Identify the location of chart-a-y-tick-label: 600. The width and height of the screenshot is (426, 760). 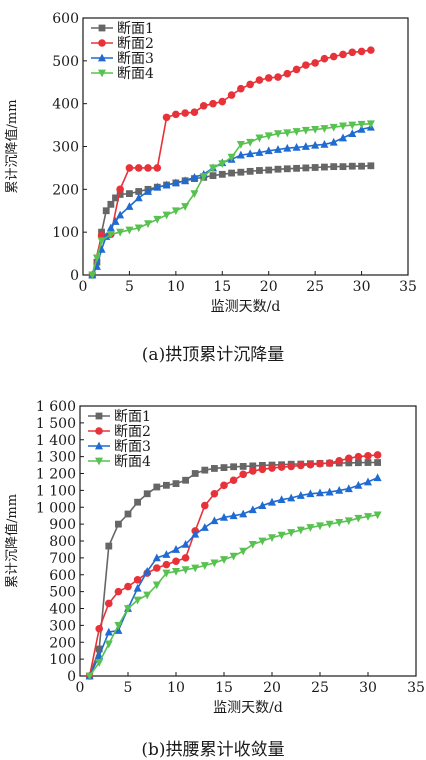
(65, 19).